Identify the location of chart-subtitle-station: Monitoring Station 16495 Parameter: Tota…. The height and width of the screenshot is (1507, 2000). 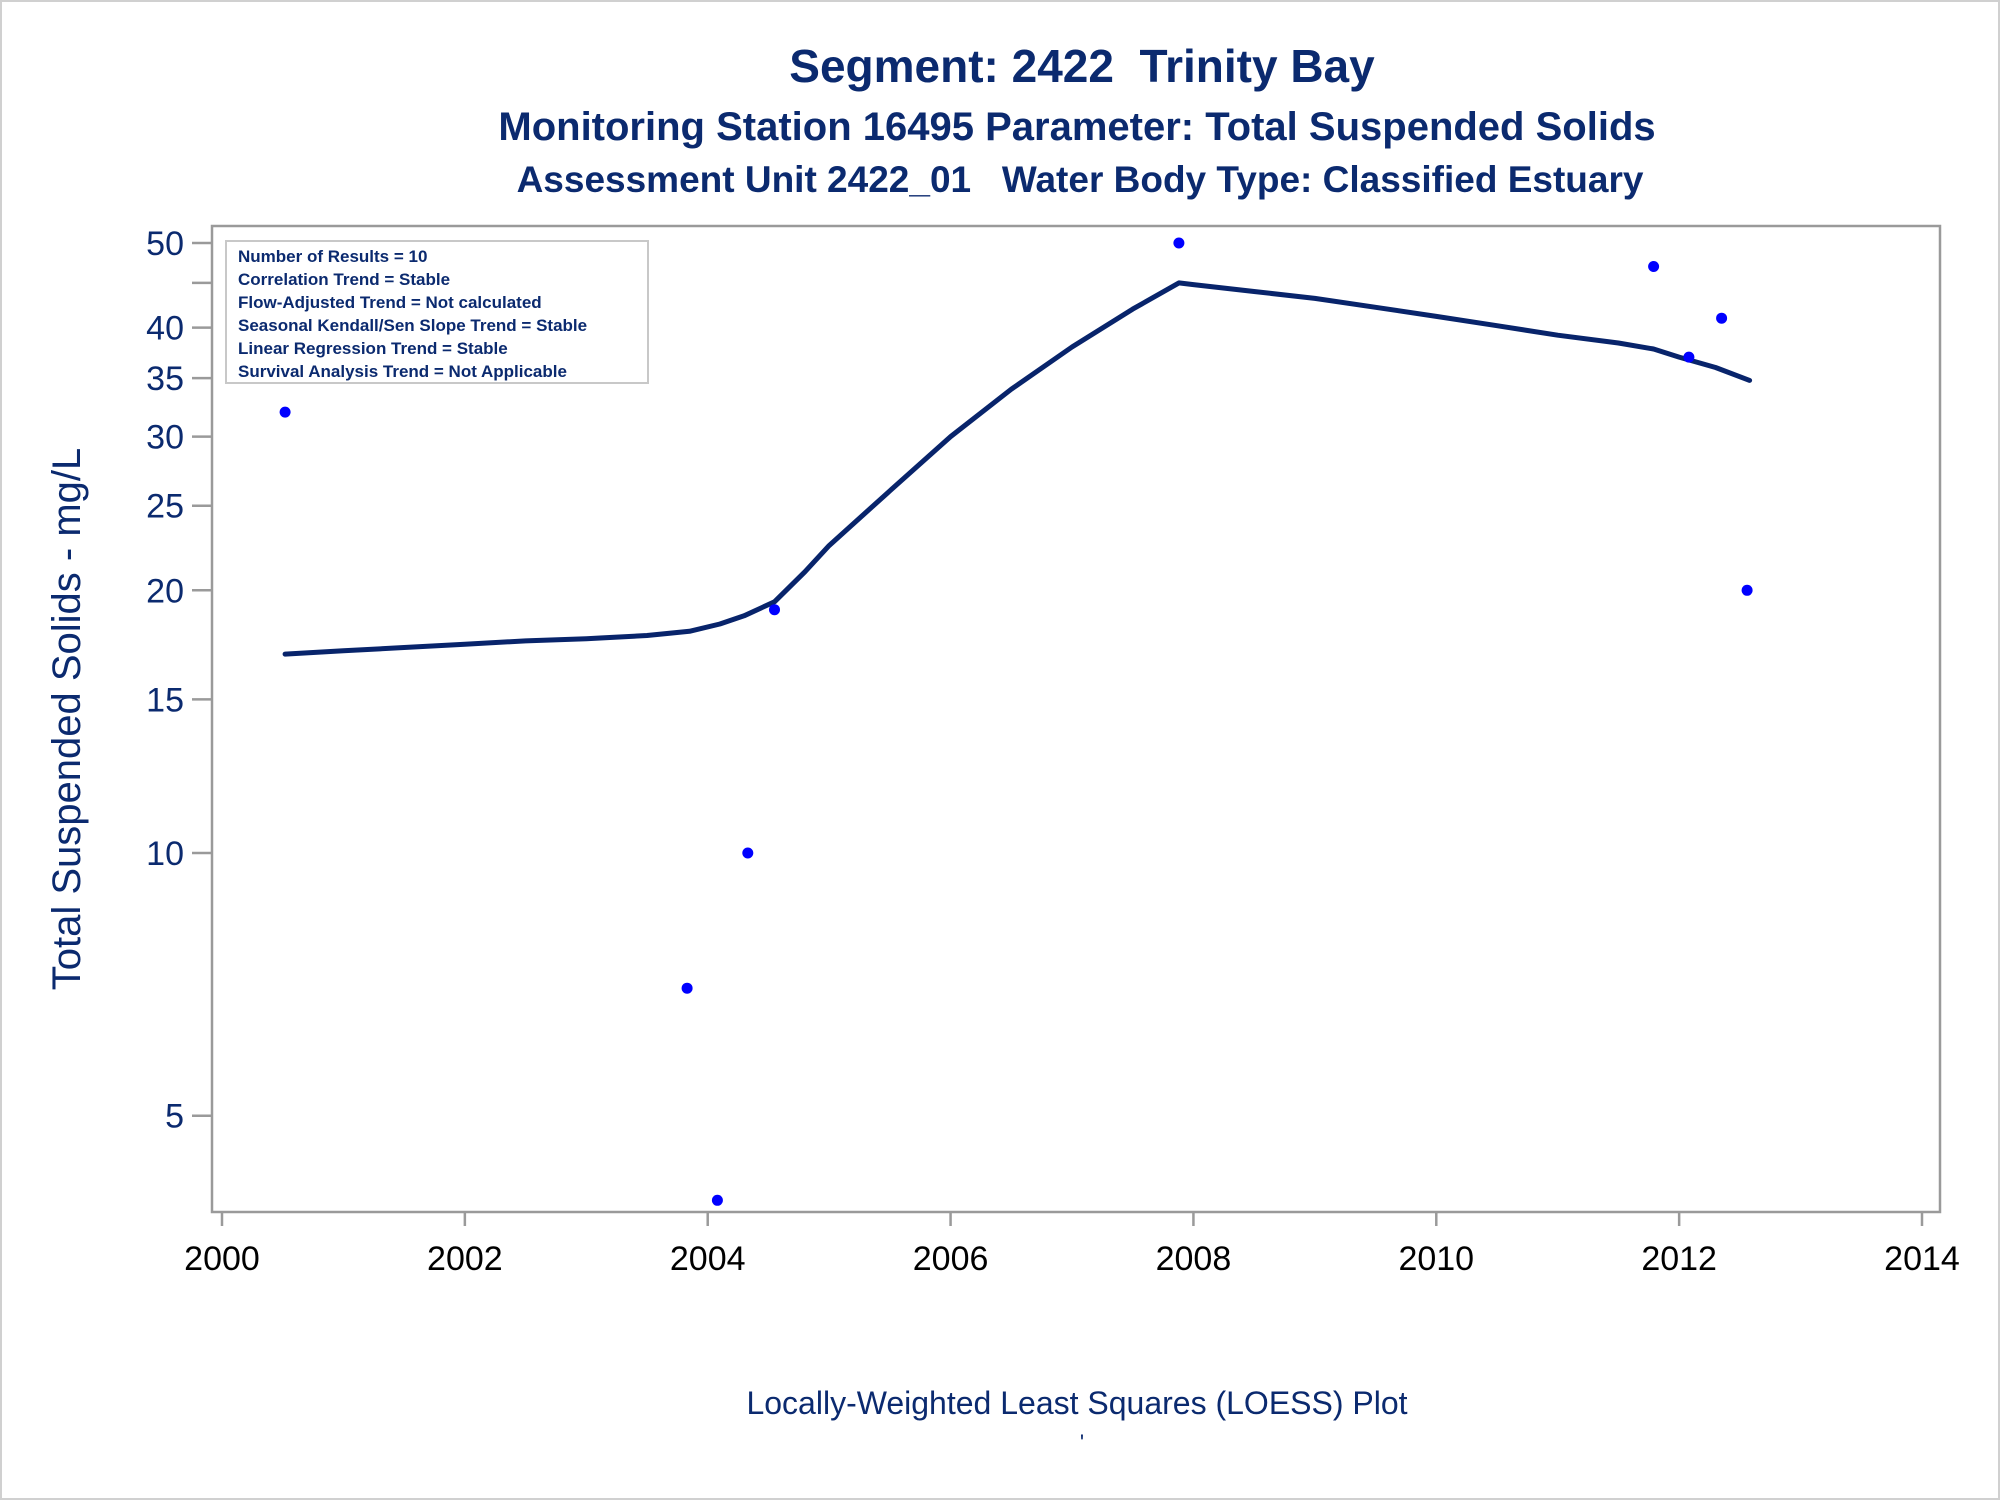
(1076, 127).